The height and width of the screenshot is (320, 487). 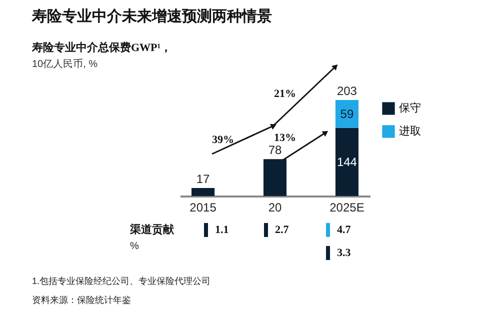 I want to click on total-label: 203, so click(x=347, y=91).